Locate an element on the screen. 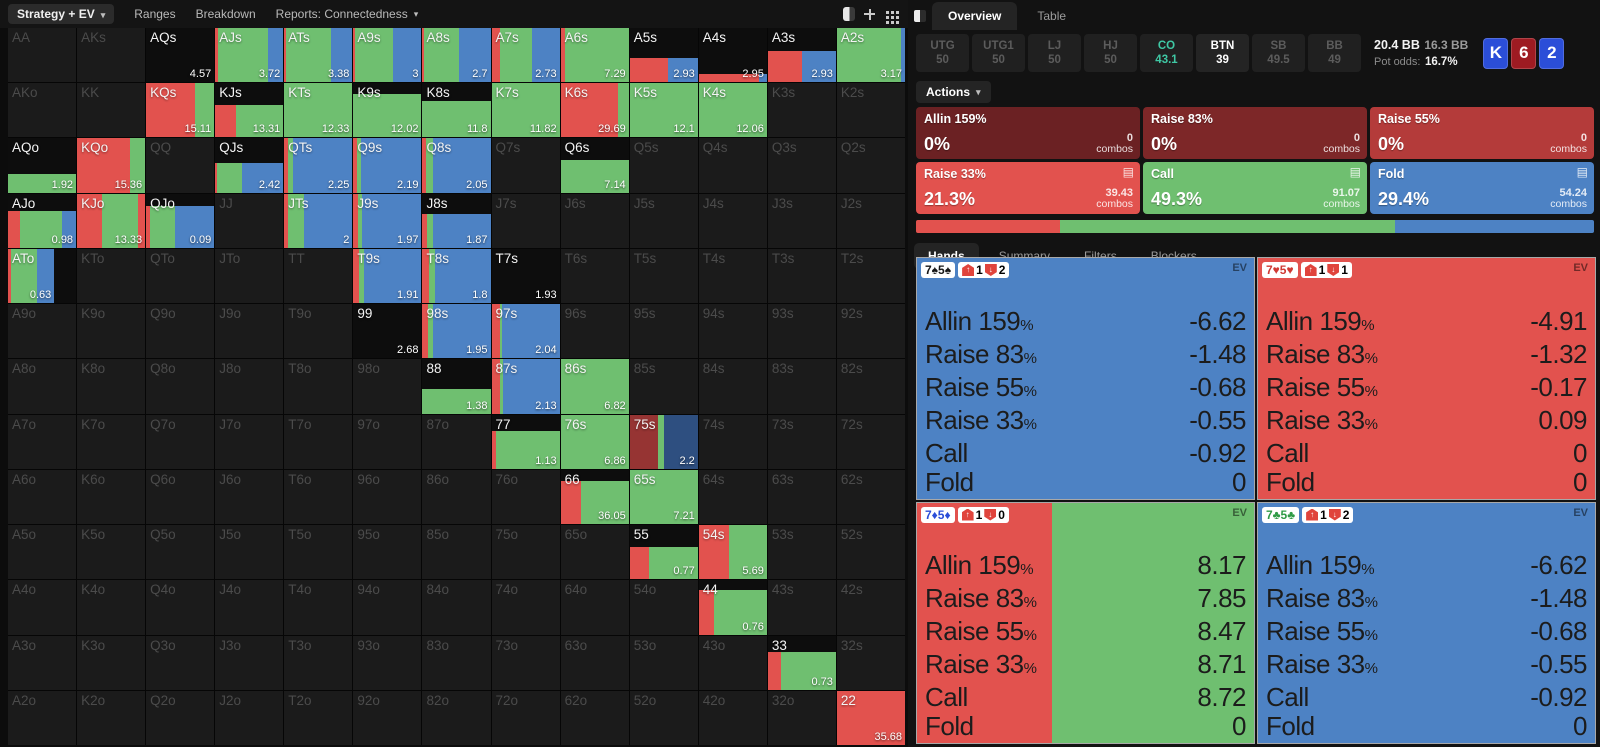 This screenshot has width=1600, height=747. matrix-cell-A3s: A3s 2.93 is located at coordinates (801, 55).